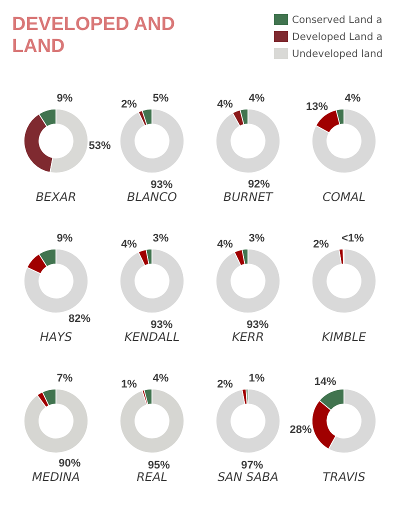 Image resolution: width=400 pixels, height=516 pixels. What do you see at coordinates (325, 382) in the screenshot?
I see `data-label: 14%` at bounding box center [325, 382].